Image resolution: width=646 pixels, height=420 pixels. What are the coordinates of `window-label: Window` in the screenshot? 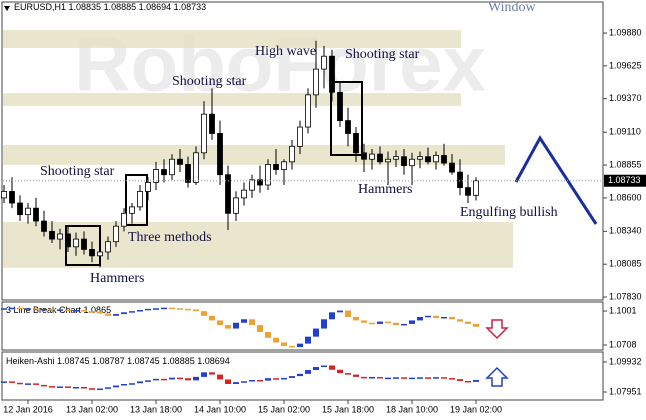 It's located at (512, 7).